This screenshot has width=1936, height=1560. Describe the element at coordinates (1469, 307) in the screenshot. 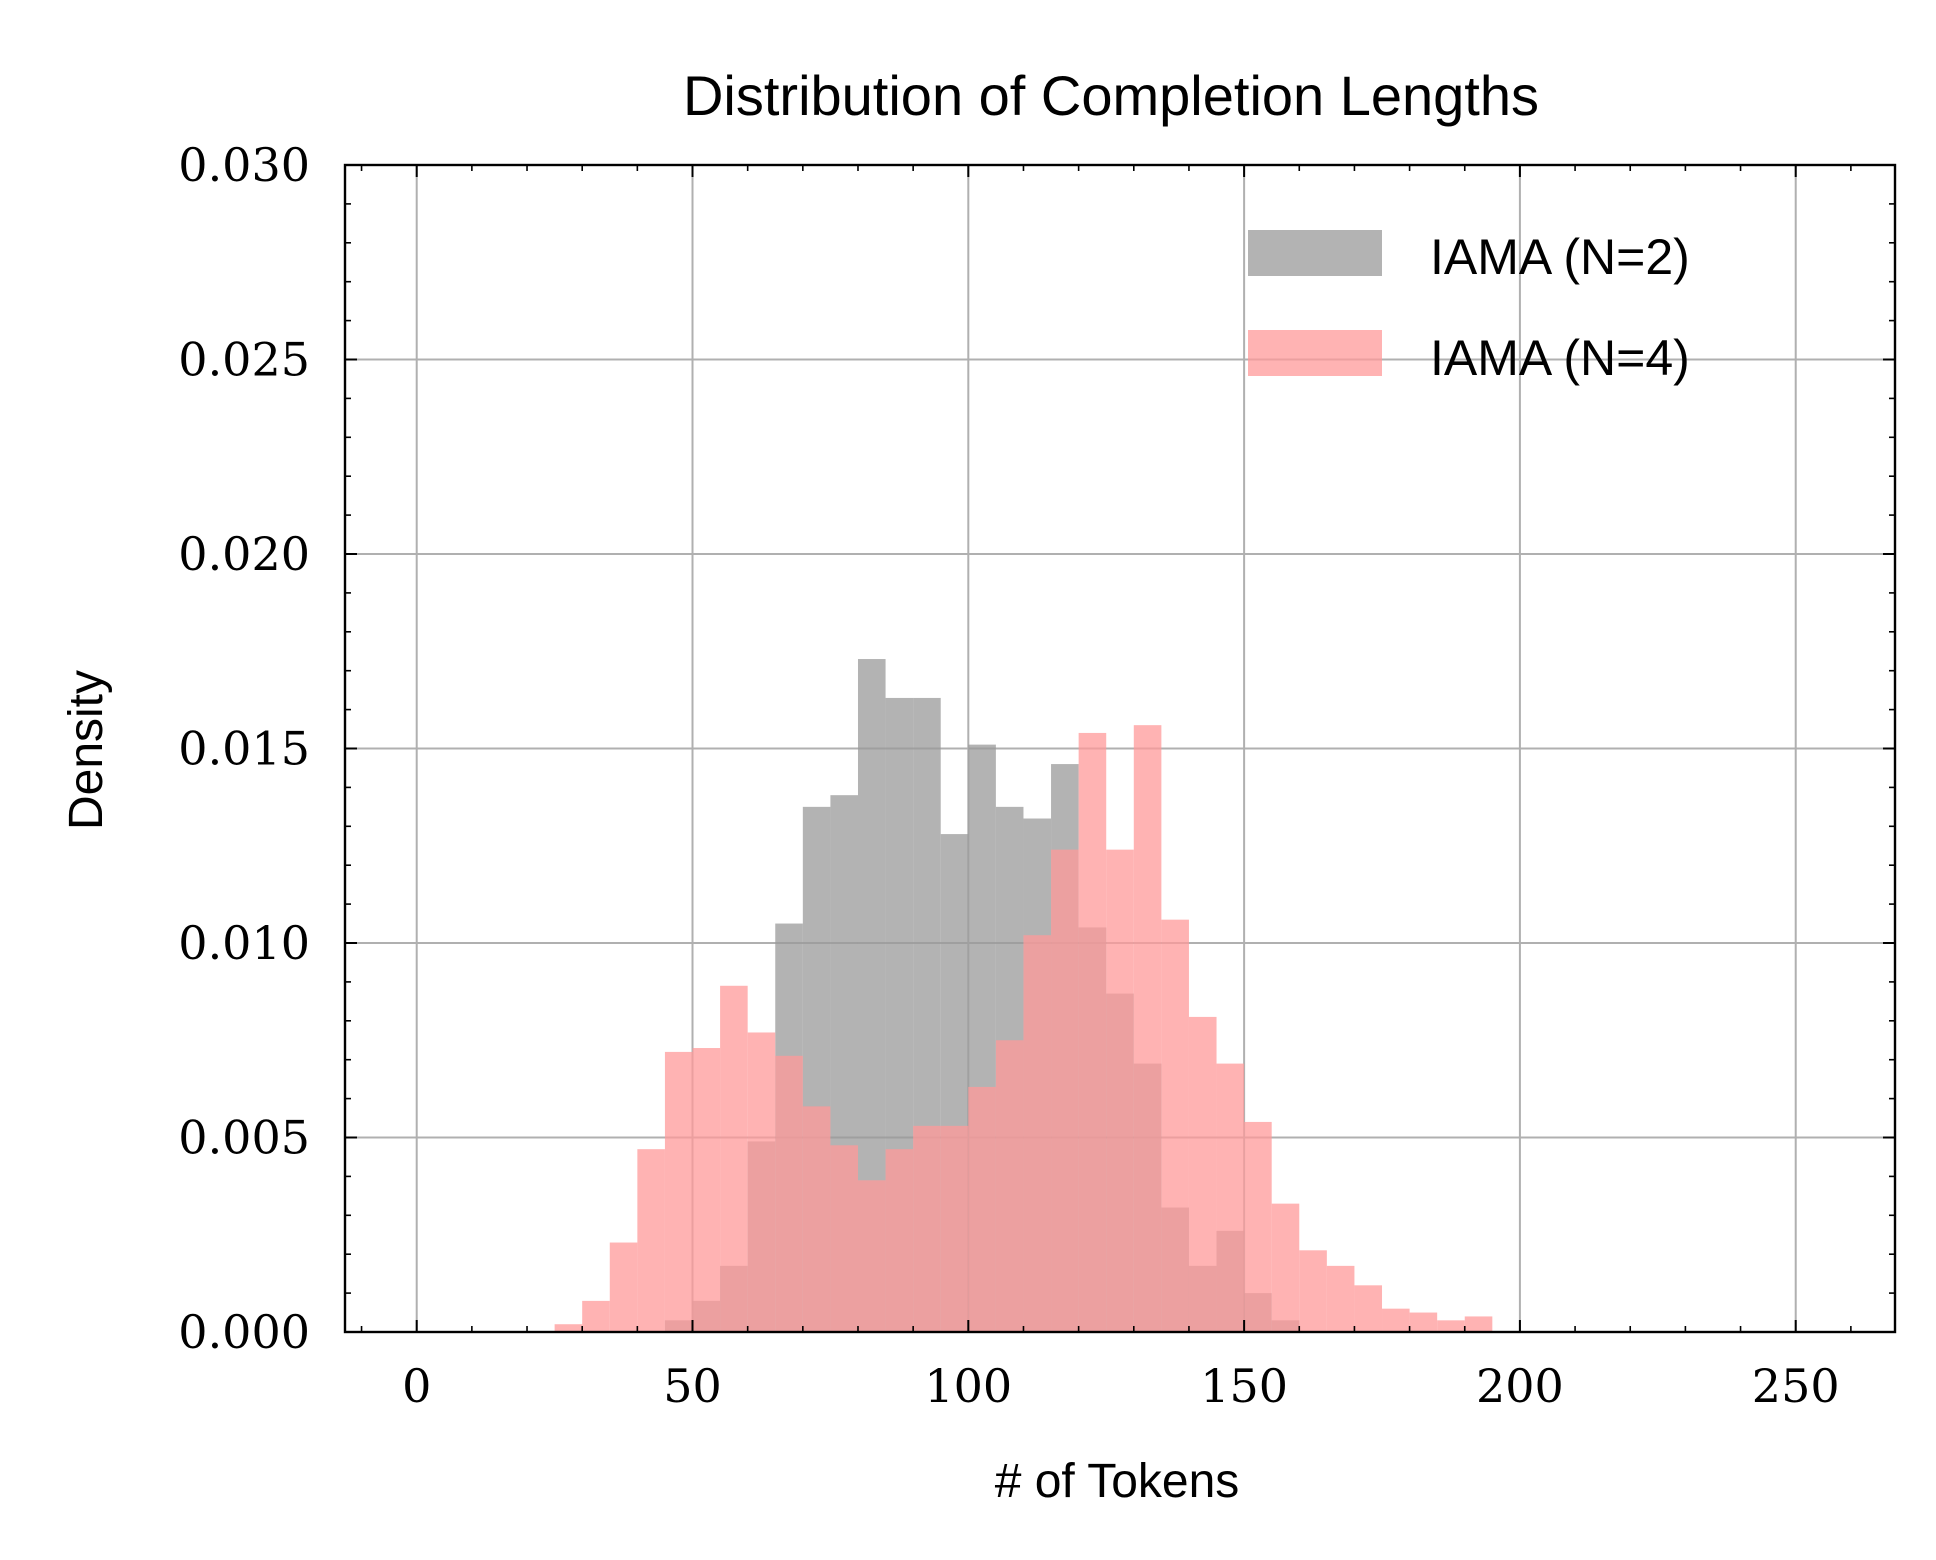

I see `legend: IAMA (N=2) IAMA (N=4)` at that location.